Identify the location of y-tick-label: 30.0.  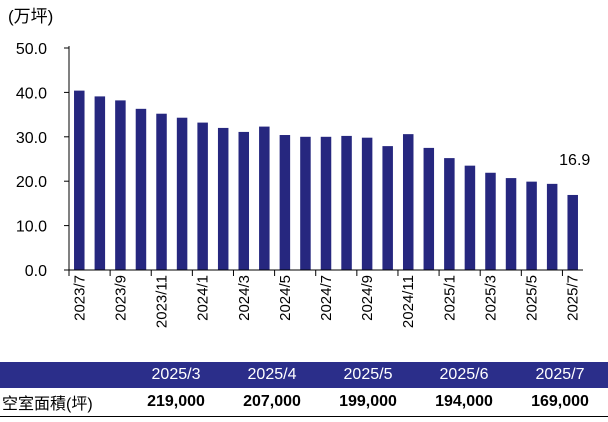
(31, 138).